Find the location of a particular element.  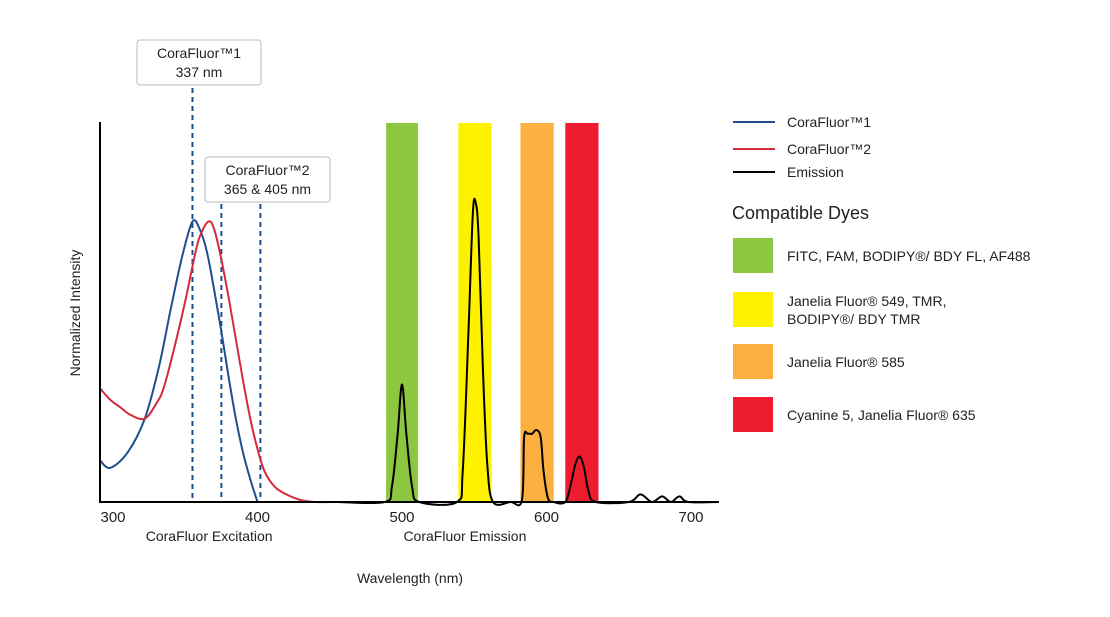

annotation-value: 365 & 405 nm is located at coordinates (267, 189).